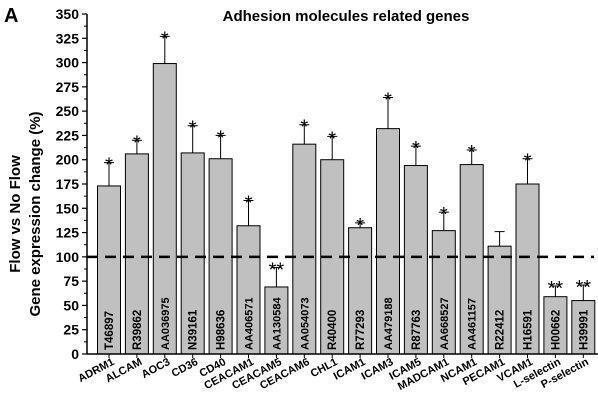 The height and width of the screenshot is (407, 598). Describe the element at coordinates (68, 87) in the screenshot. I see `y-tick-label: 275` at that location.